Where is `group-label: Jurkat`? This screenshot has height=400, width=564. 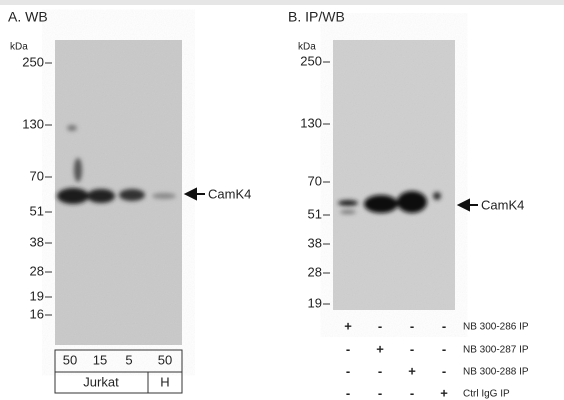 group-label: Jurkat is located at coordinates (101, 381).